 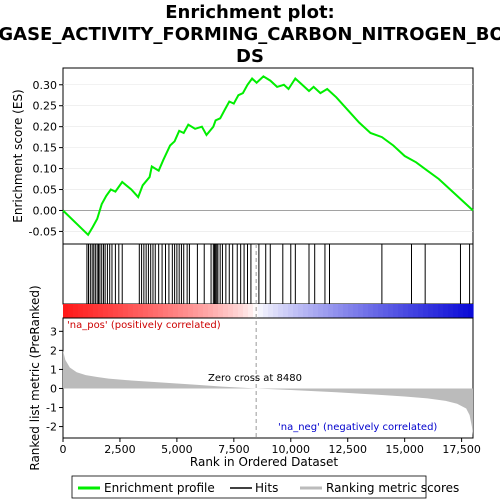 I want to click on metric-tick-label: -2, so click(x=51, y=427).